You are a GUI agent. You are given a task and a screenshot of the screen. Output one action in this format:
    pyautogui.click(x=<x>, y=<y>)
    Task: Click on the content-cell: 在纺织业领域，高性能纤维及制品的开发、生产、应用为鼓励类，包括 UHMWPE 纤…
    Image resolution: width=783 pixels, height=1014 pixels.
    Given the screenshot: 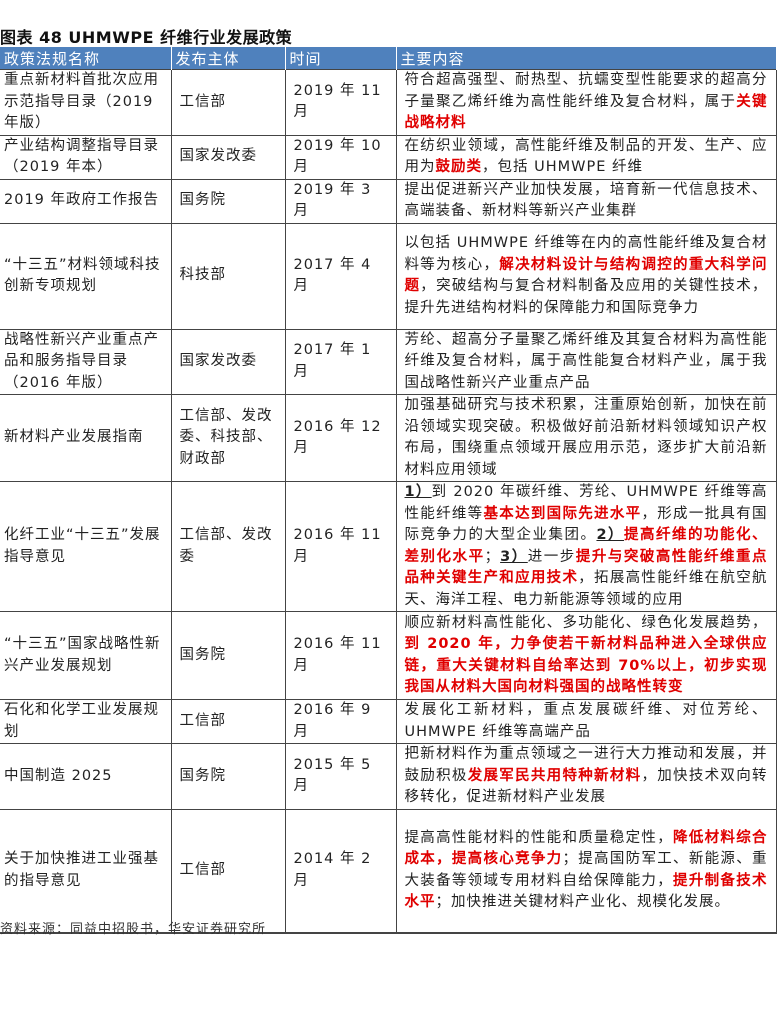 What is the action you would take?
    pyautogui.click(x=586, y=157)
    